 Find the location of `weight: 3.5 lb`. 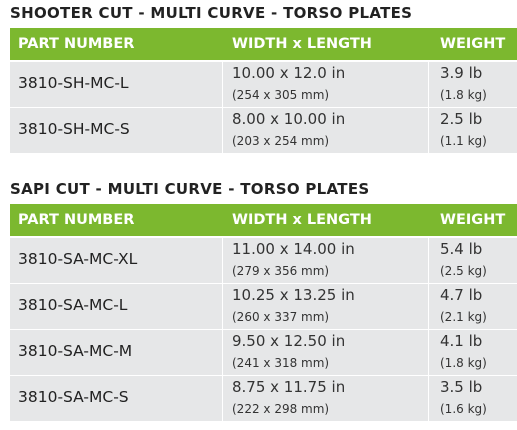

weight: 3.5 lb is located at coordinates (461, 387).